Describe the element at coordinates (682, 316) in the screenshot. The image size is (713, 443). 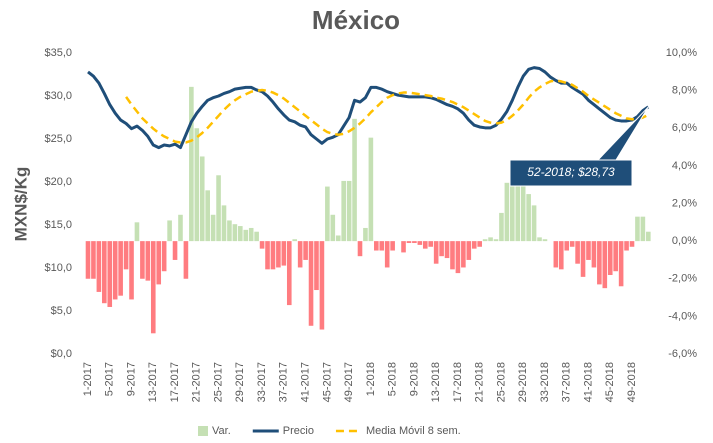
I see `y2-tick-label: -4,0%` at that location.